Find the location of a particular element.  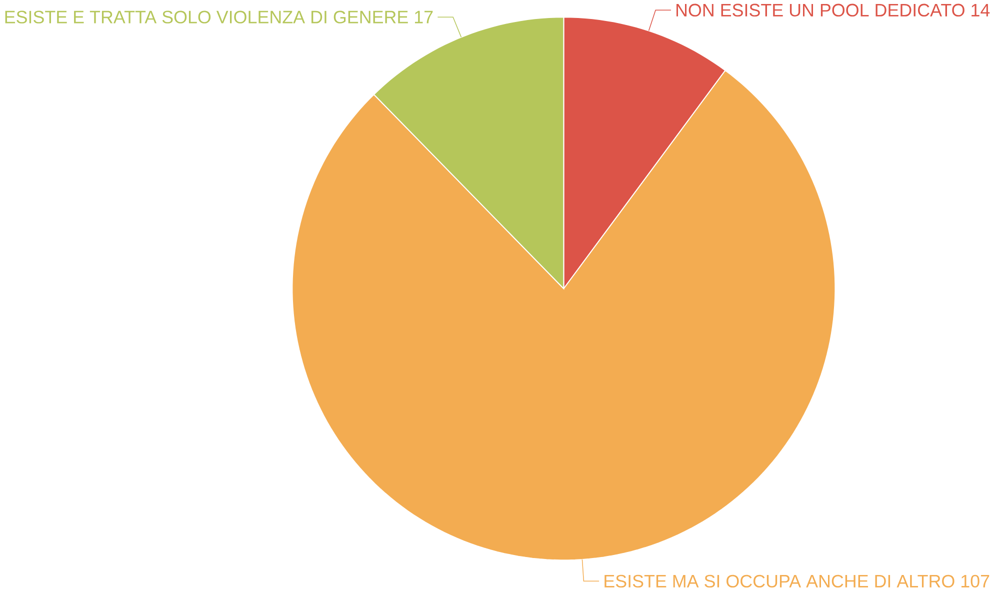

slice-label: NON ESISTE UN POOL DEDICATO is located at coordinates (820, 10).